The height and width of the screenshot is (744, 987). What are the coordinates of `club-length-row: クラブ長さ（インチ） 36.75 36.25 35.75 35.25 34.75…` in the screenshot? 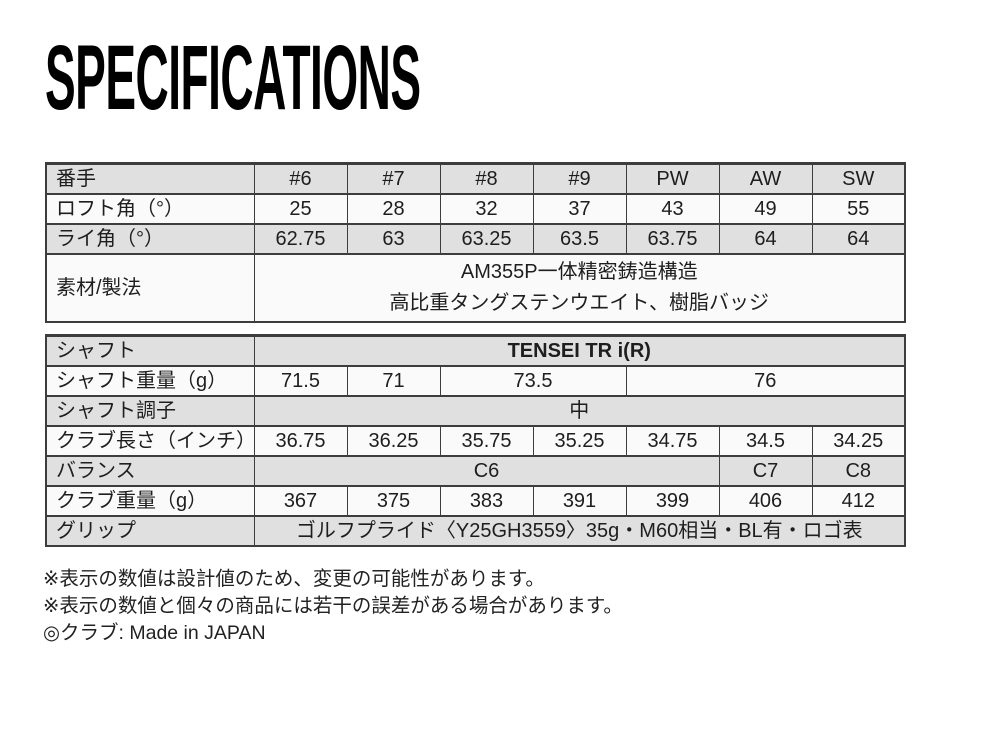 It's located at (475, 441).